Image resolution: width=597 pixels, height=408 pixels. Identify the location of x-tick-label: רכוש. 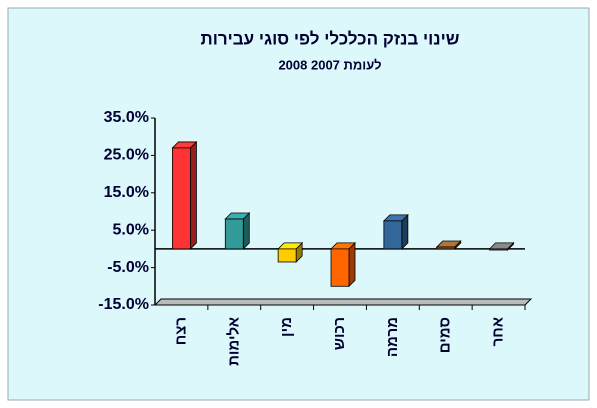
(339, 333).